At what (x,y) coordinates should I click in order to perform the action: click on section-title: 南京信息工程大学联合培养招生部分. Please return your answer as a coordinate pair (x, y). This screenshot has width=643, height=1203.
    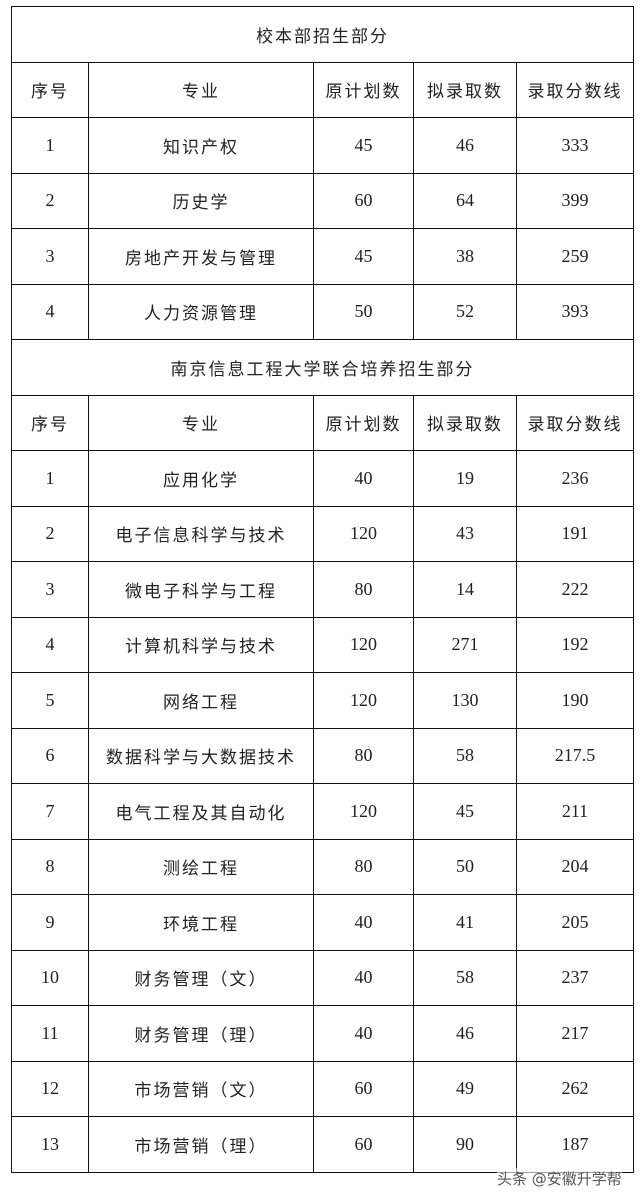
    Looking at the image, I should click on (322, 367).